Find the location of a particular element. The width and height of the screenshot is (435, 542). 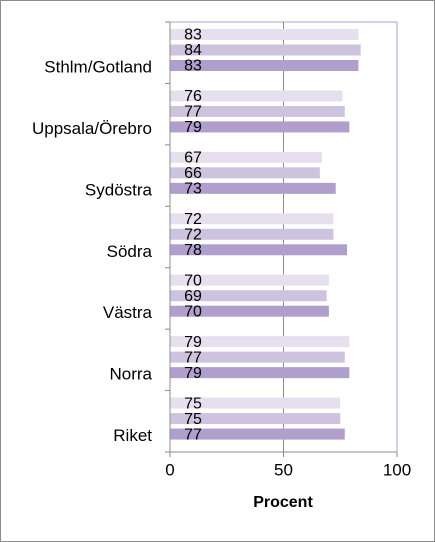

category-label: Sydöstra is located at coordinates (119, 189).